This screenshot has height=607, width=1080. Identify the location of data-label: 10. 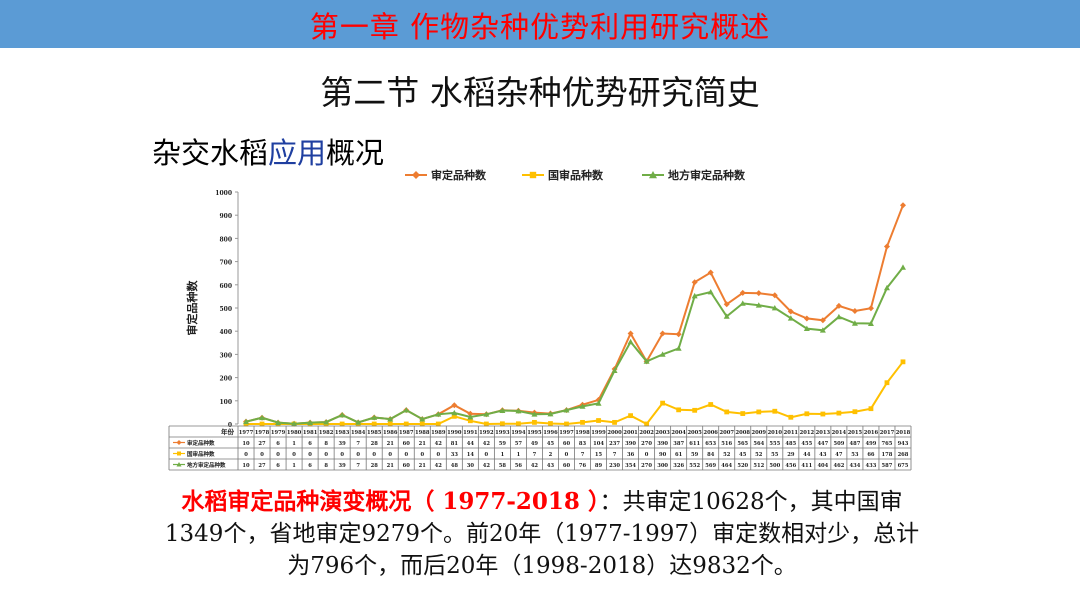
(246, 466).